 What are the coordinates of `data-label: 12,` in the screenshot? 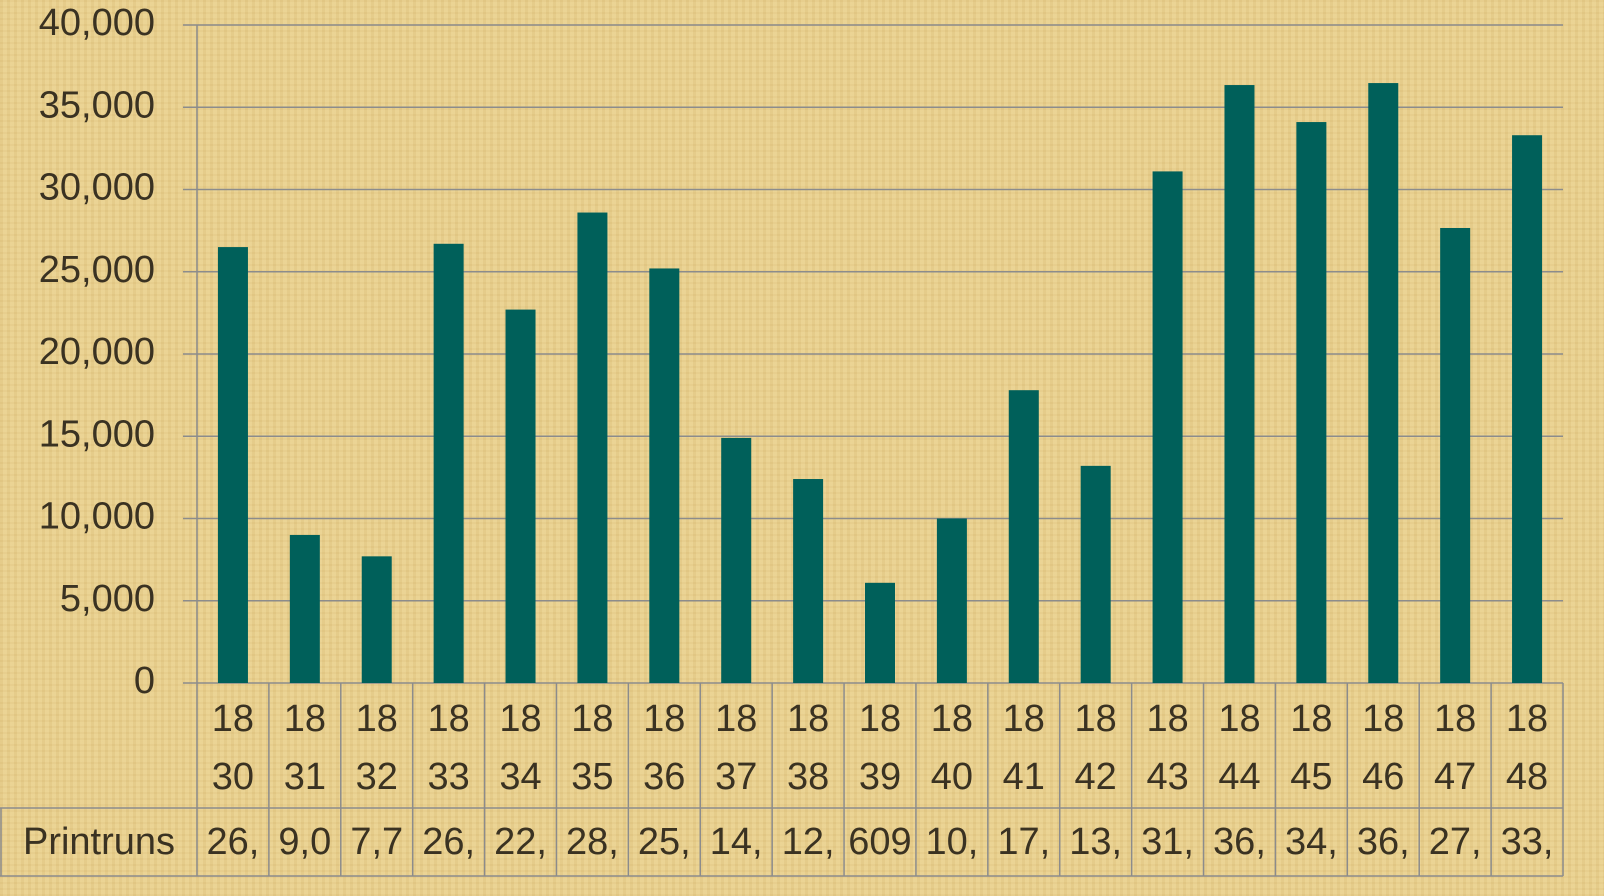 It's located at (808, 842).